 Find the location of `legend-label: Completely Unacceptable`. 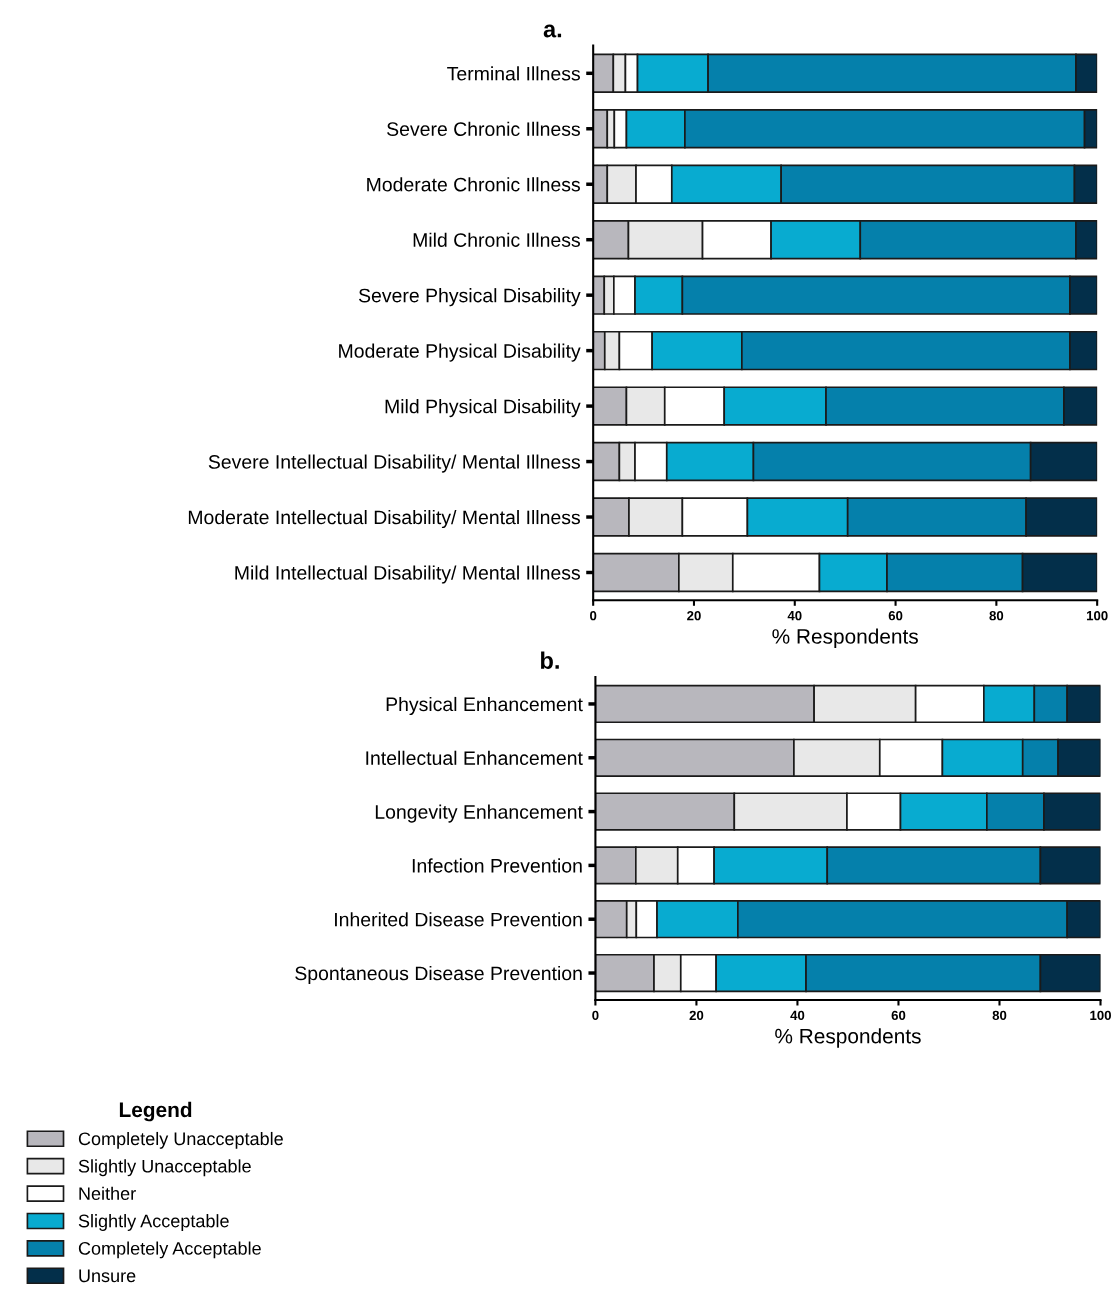

legend-label: Completely Unacceptable is located at coordinates (180, 1140).